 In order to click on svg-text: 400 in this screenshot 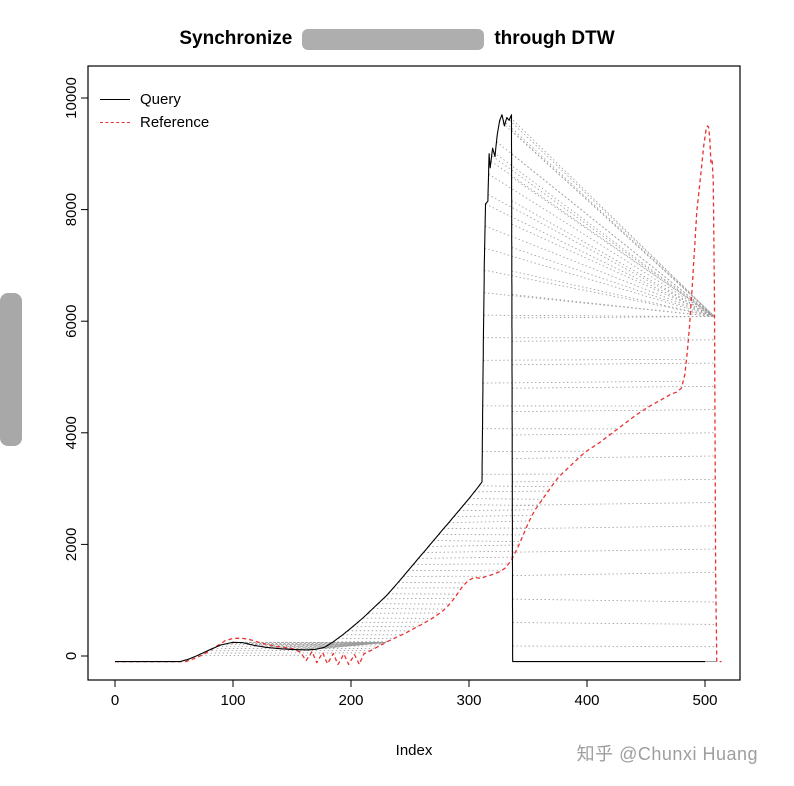, I will do `click(586, 700)`.